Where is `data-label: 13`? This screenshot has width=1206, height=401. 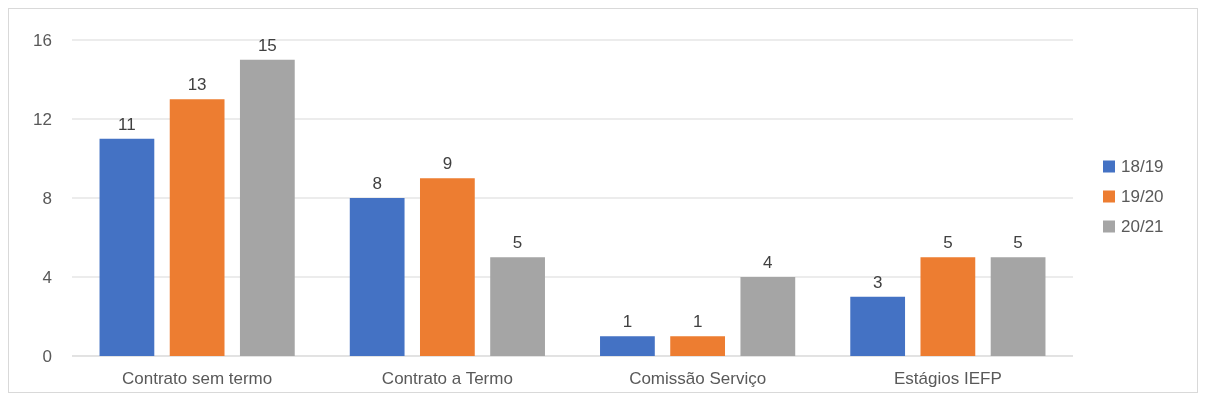 data-label: 13 is located at coordinates (197, 85).